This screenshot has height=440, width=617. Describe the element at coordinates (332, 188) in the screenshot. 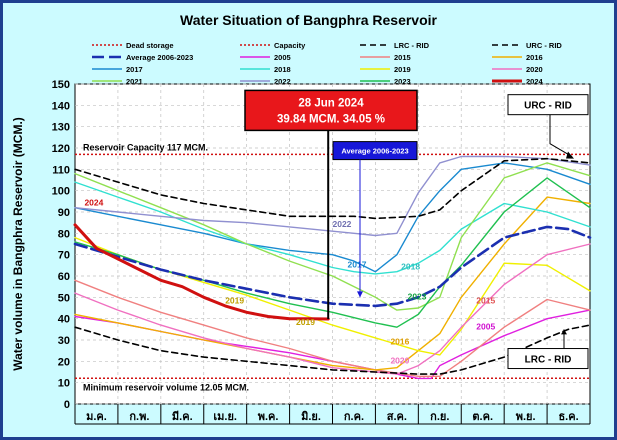

I see `series-line-urc-rid` at that location.